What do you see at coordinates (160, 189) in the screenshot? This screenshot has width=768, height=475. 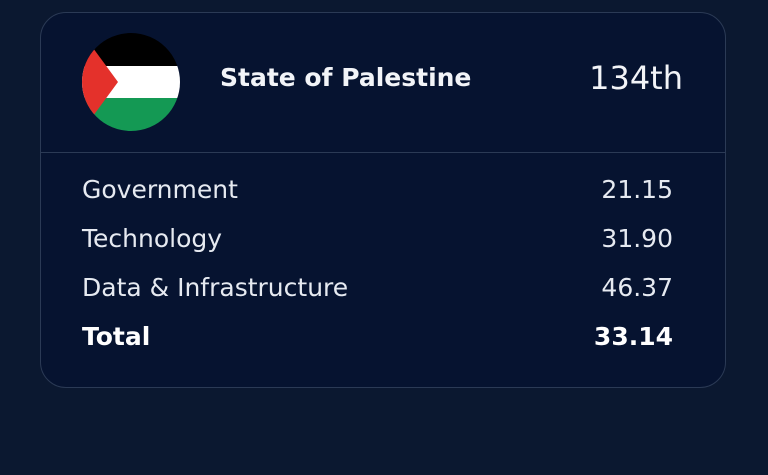 I see `score-label: Government` at bounding box center [160, 189].